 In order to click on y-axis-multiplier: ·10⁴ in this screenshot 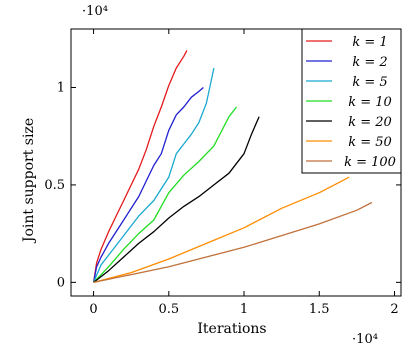, I will do `click(95, 11)`.